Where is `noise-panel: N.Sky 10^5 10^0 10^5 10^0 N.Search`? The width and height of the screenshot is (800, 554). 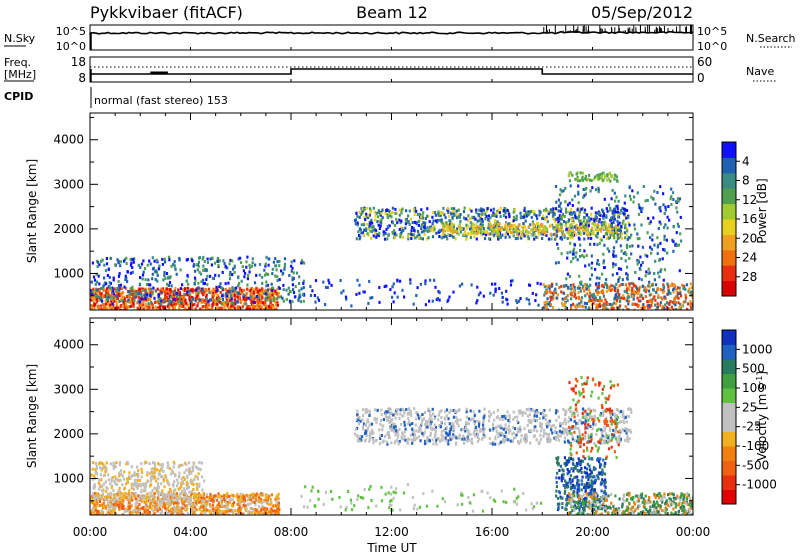 noise-panel: N.Sky 10^5 10^0 10^5 10^0 N.Search is located at coordinates (400, 38).